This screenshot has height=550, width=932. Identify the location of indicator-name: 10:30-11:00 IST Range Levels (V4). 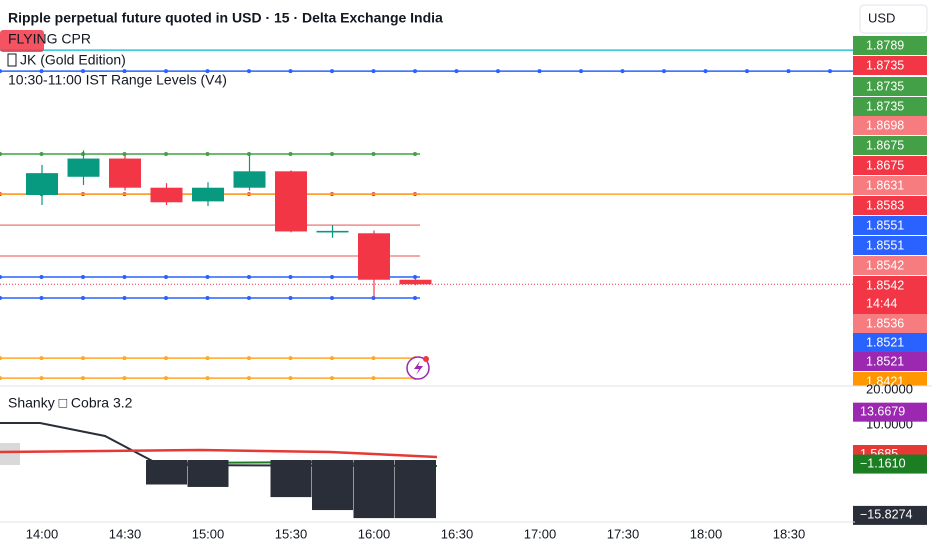
(117, 80).